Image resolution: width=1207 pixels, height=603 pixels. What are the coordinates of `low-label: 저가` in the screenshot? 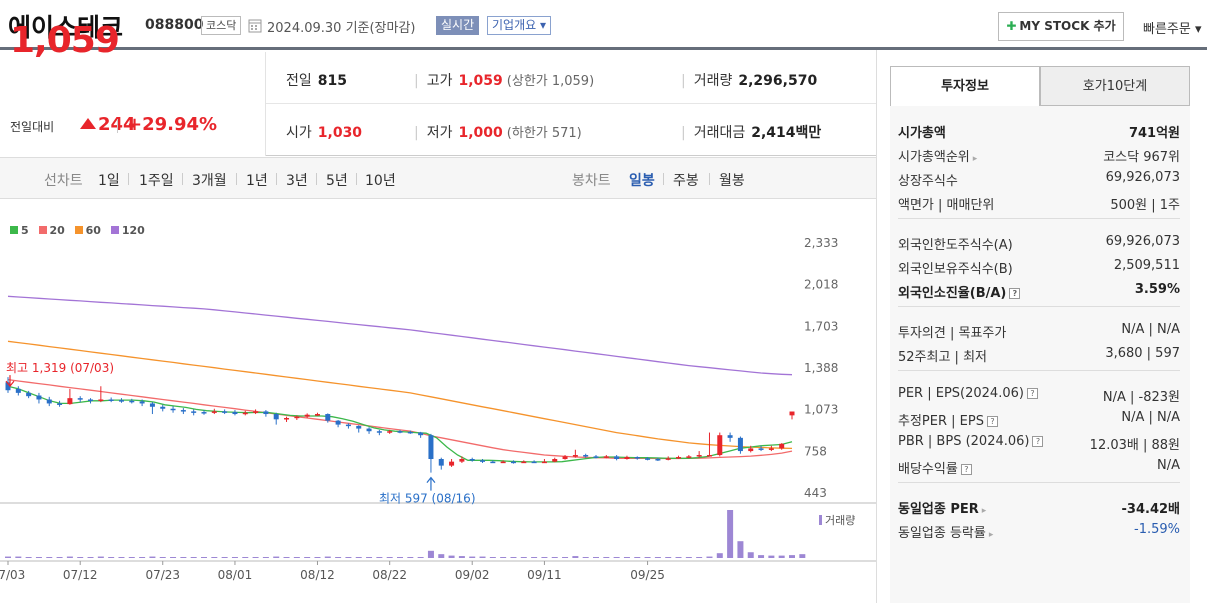 It's located at (439, 133).